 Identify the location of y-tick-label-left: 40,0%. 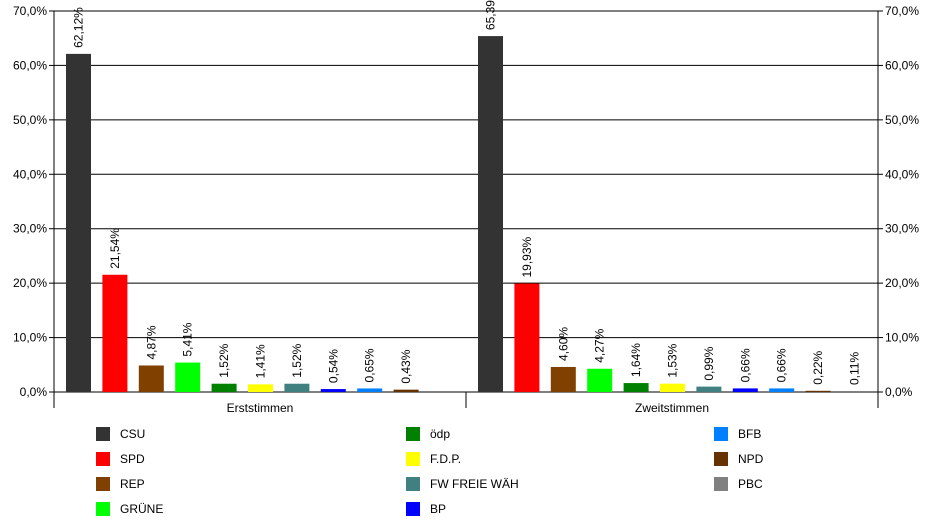
(30, 174).